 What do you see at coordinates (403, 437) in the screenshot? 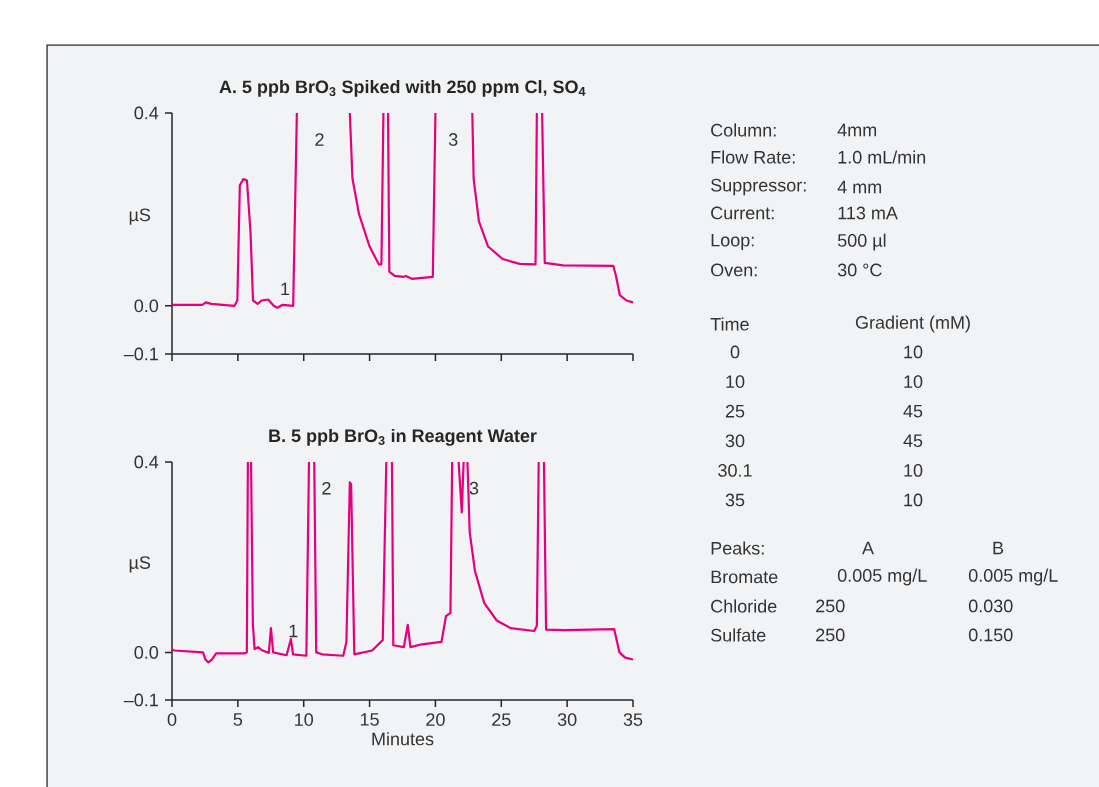
I see `chart-title: B. 5 ppb BrO$_{3}$ in Reagent Water` at bounding box center [403, 437].